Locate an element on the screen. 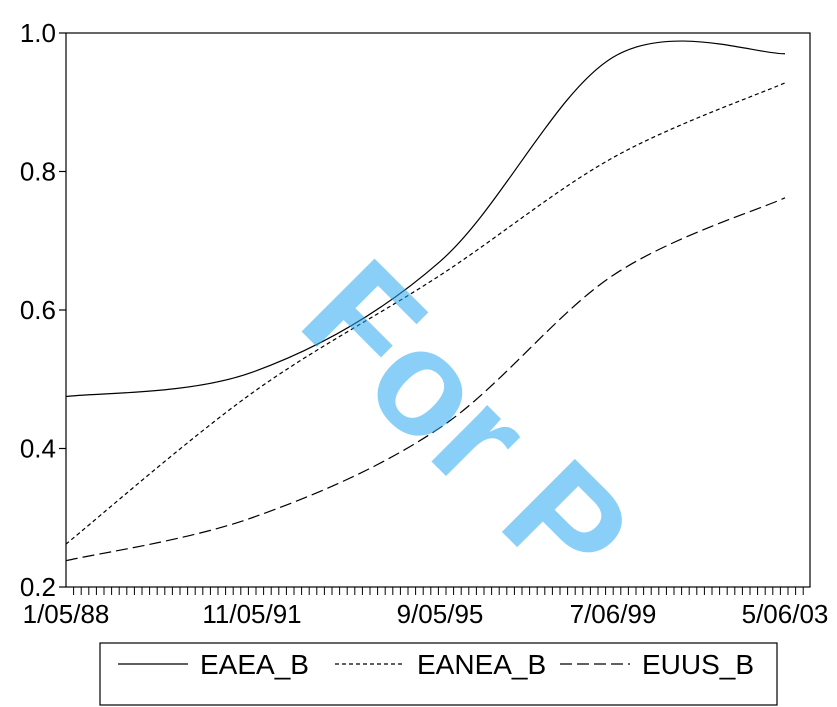 The width and height of the screenshot is (837, 707). x-tick-label: 9/05/95 is located at coordinates (440, 614).